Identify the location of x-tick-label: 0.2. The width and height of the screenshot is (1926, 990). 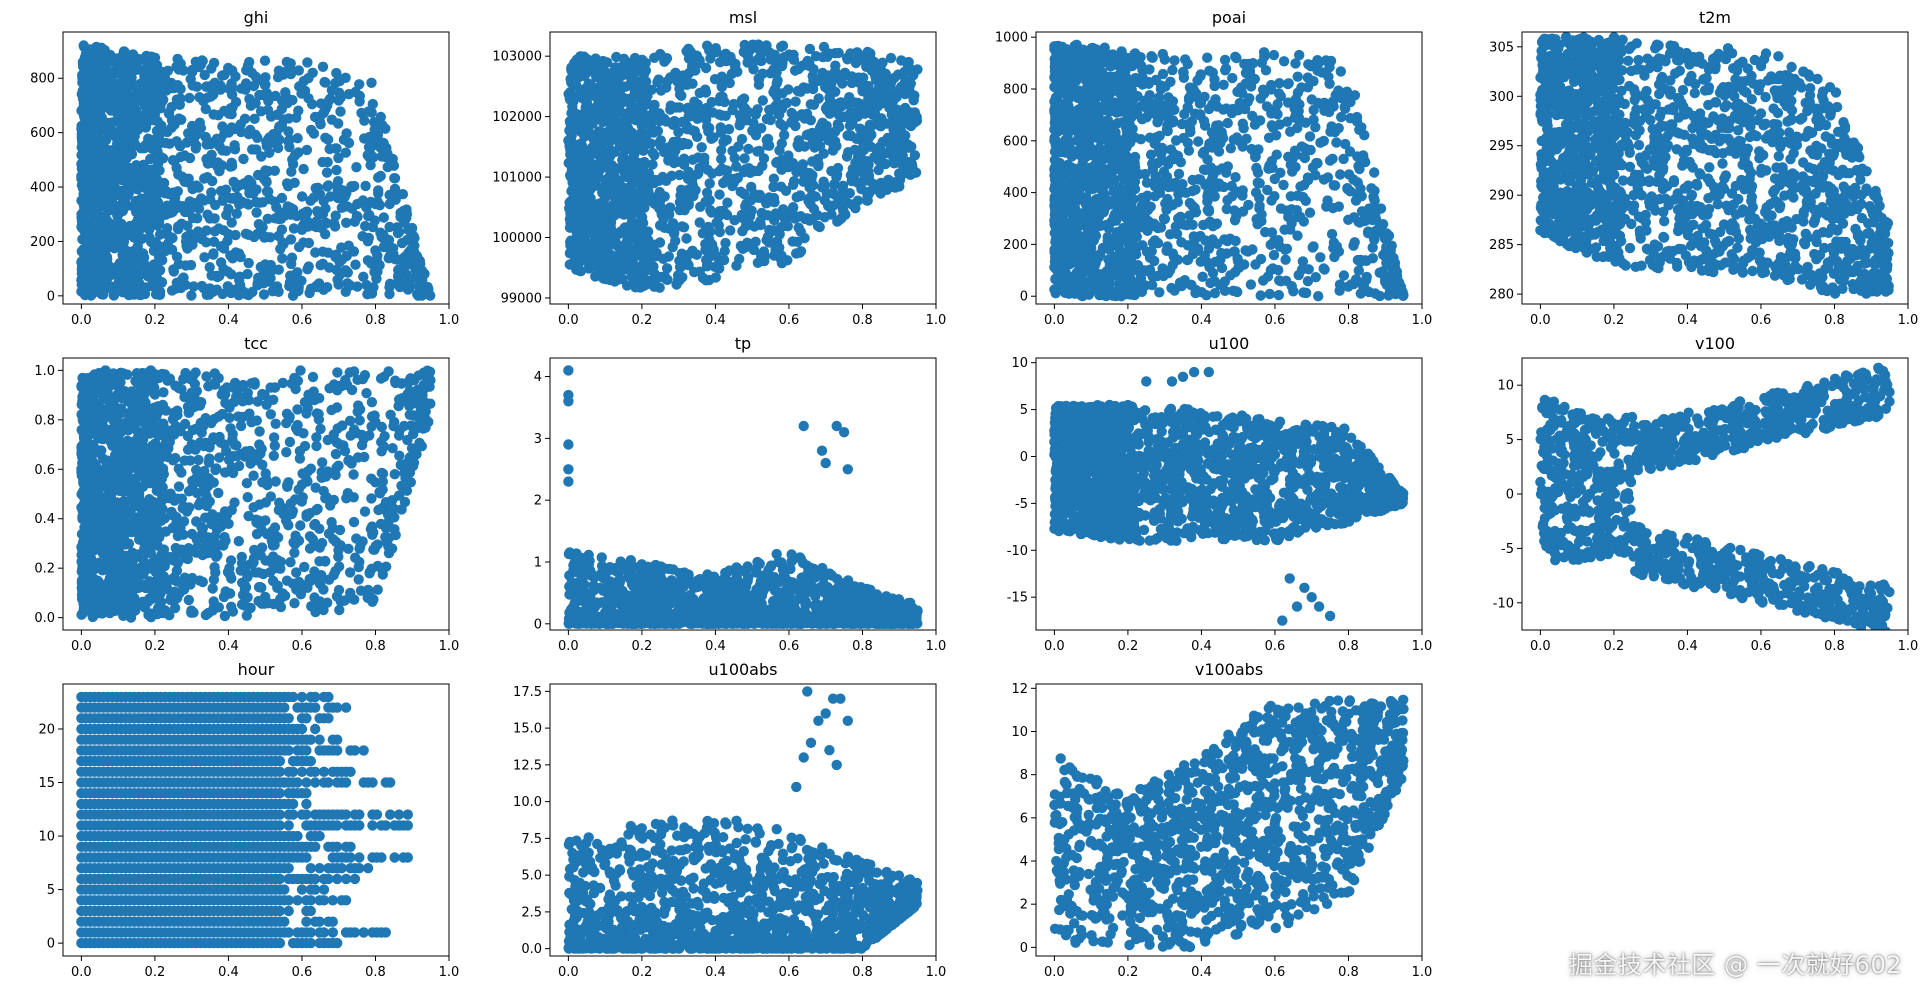
(155, 320).